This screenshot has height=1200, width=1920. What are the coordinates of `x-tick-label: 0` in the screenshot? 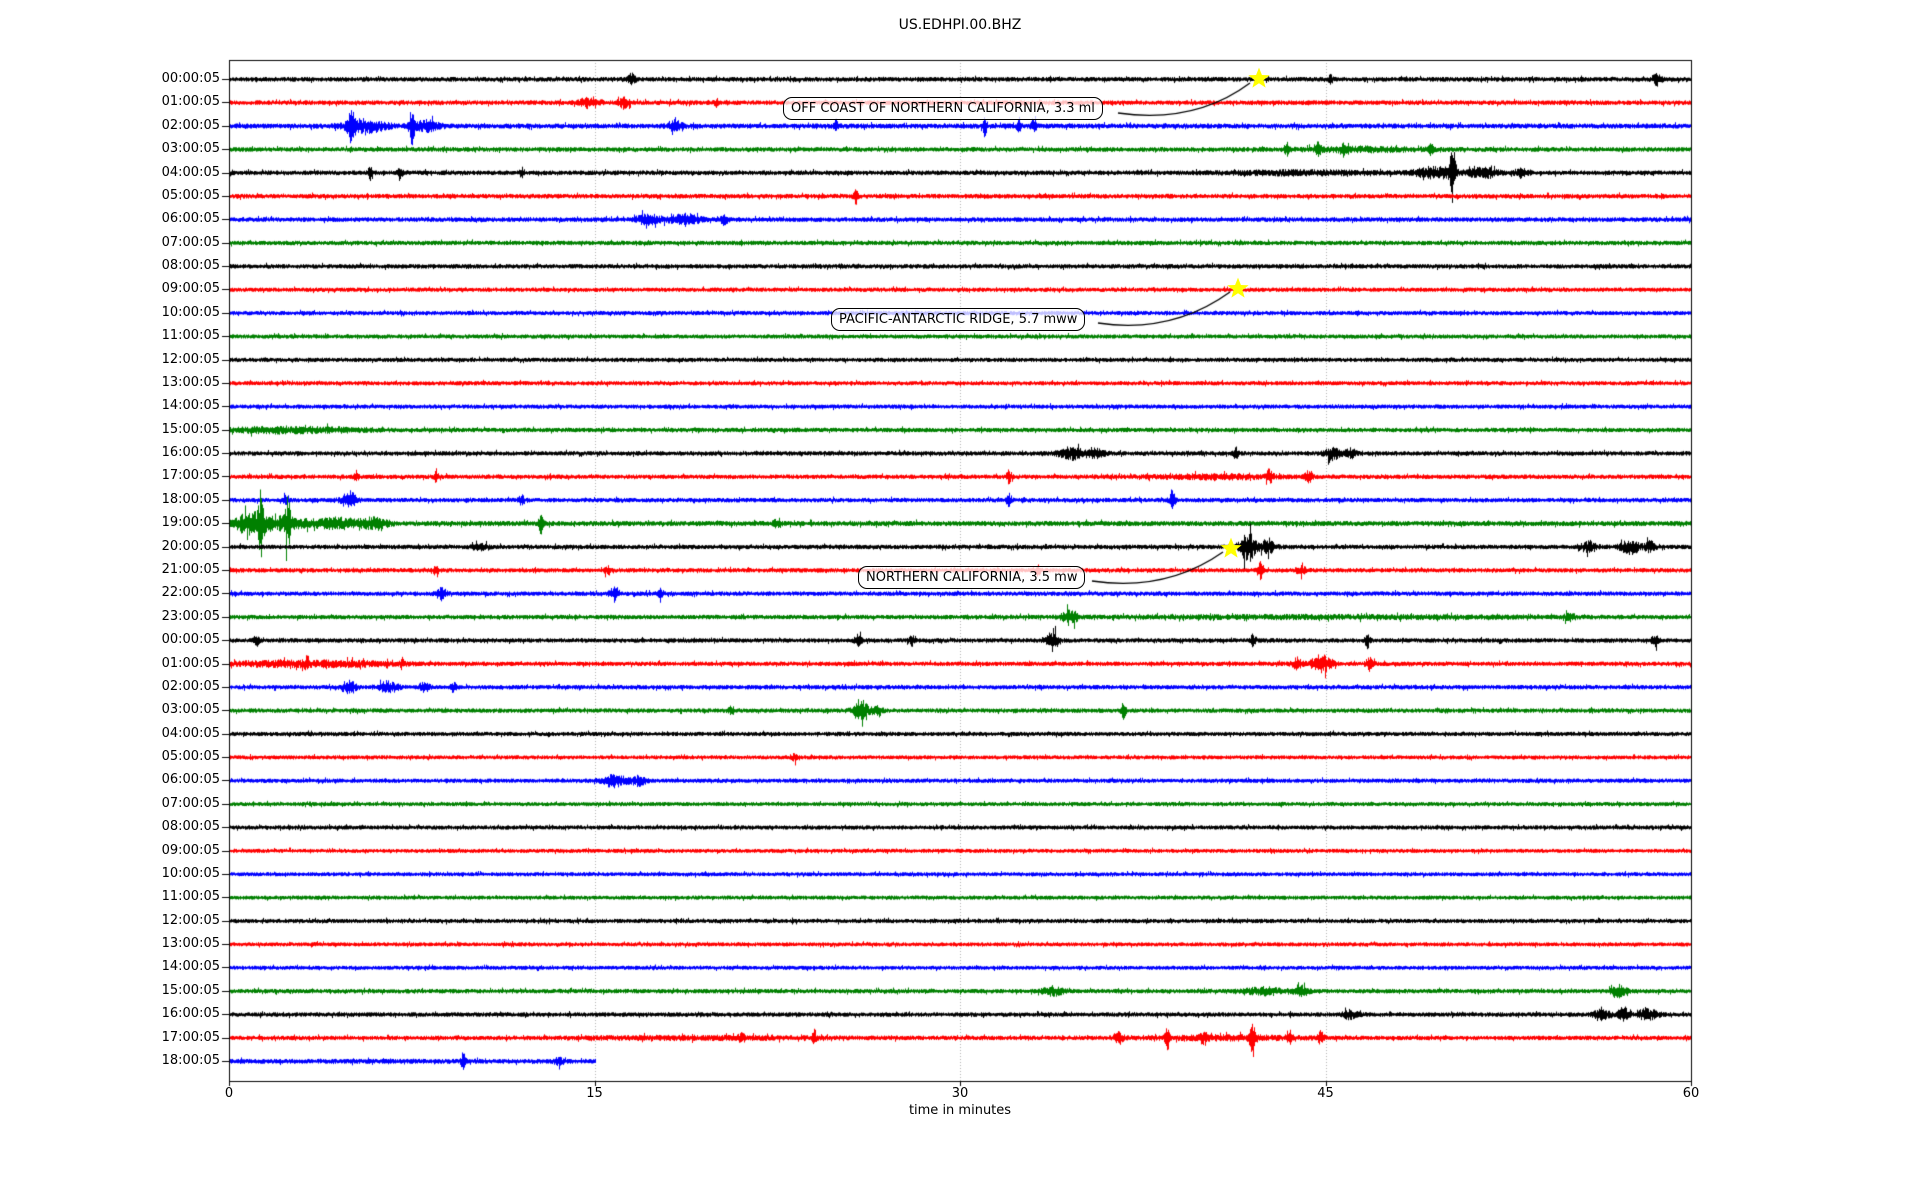 It's located at (229, 1093).